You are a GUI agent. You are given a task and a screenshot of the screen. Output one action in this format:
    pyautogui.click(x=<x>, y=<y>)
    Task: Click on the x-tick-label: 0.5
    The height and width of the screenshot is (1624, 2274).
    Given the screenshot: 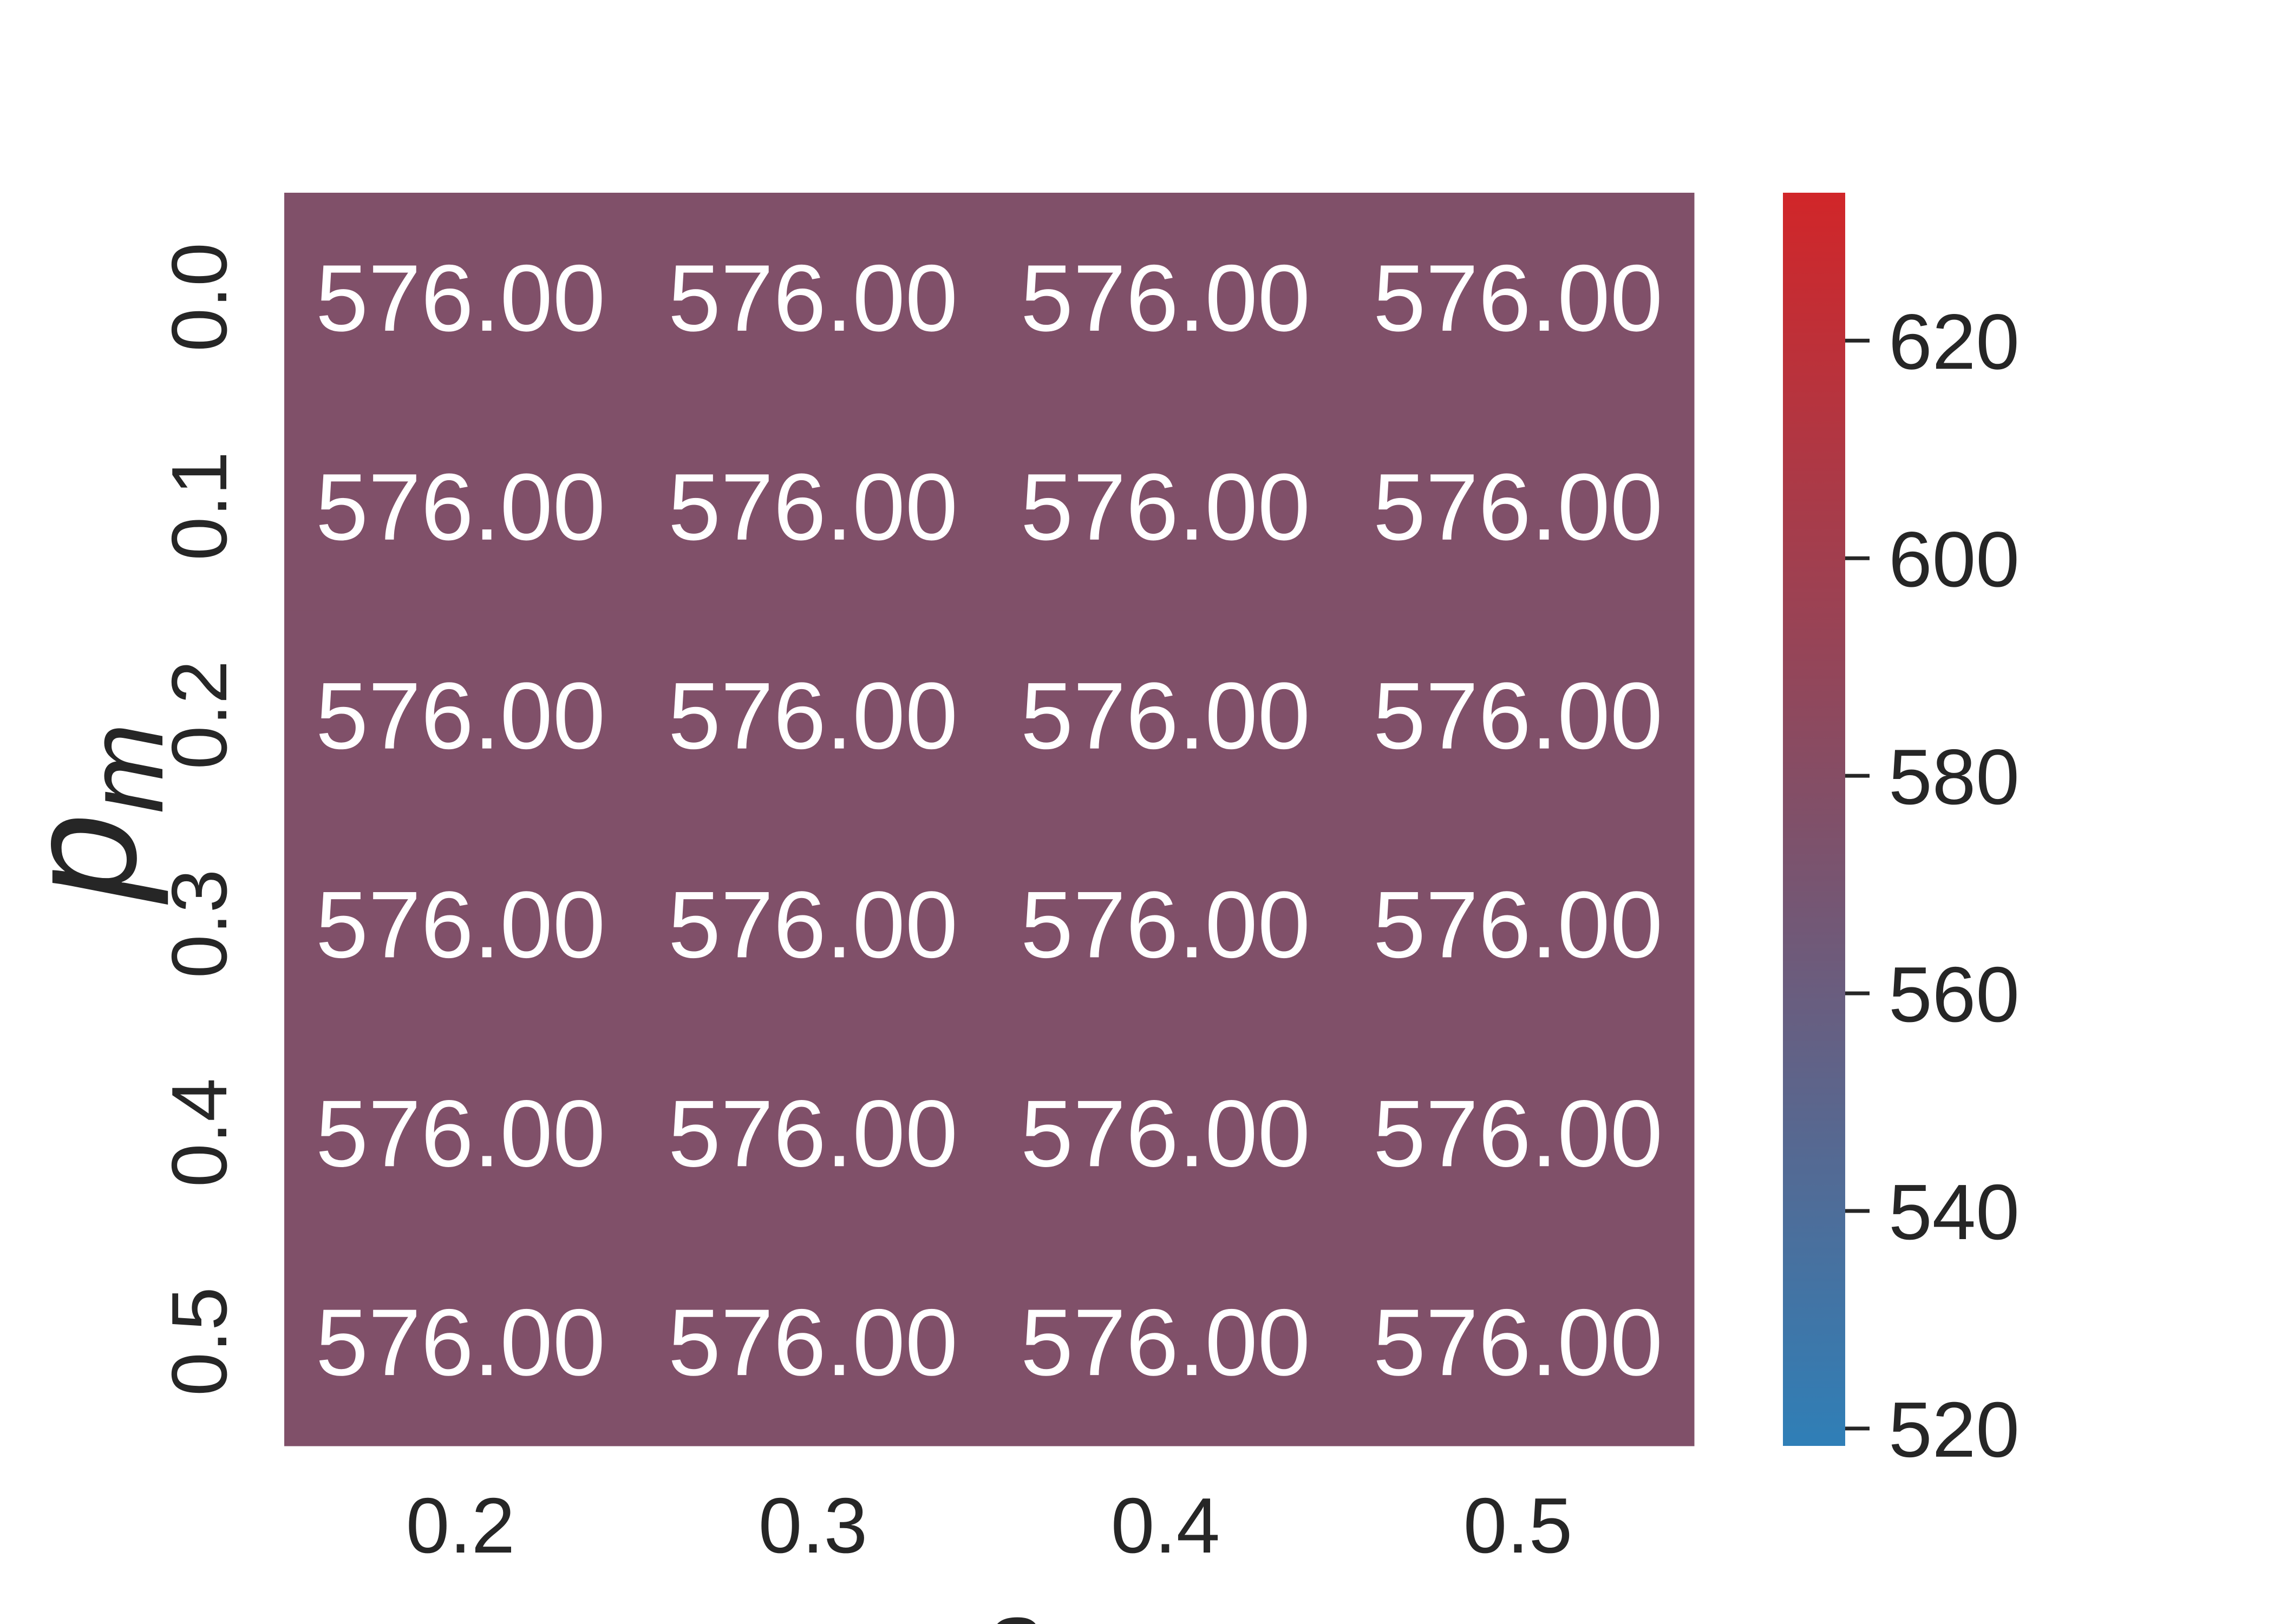 What is the action you would take?
    pyautogui.click(x=1518, y=1526)
    